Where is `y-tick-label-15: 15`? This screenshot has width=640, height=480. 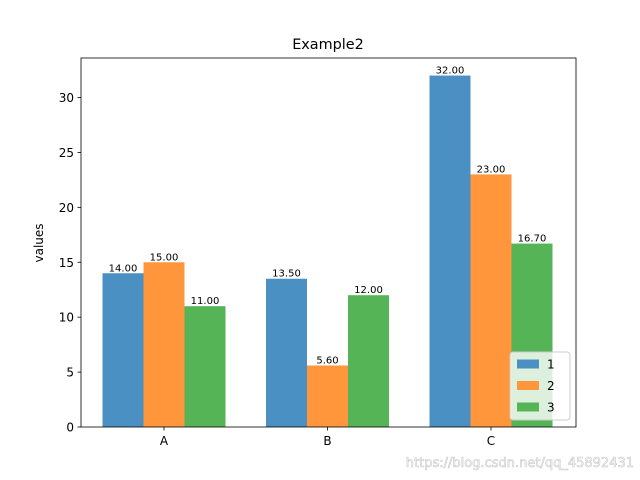 y-tick-label-15: 15 is located at coordinates (66, 263).